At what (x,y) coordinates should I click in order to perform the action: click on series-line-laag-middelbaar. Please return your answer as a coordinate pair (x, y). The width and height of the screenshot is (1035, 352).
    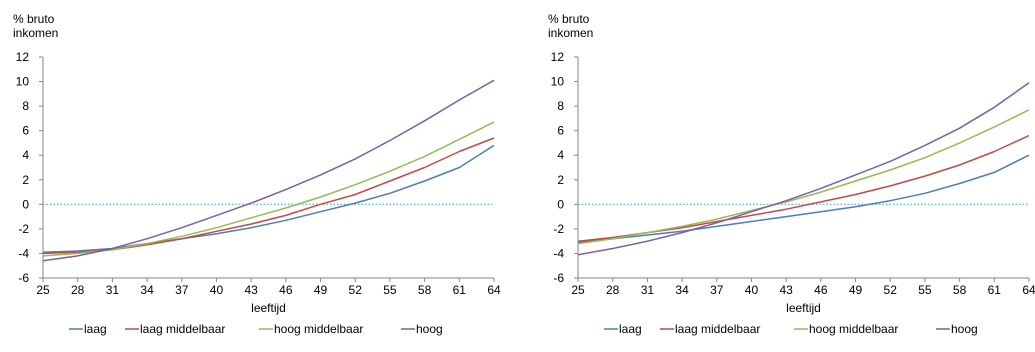
    Looking at the image, I should click on (803, 188).